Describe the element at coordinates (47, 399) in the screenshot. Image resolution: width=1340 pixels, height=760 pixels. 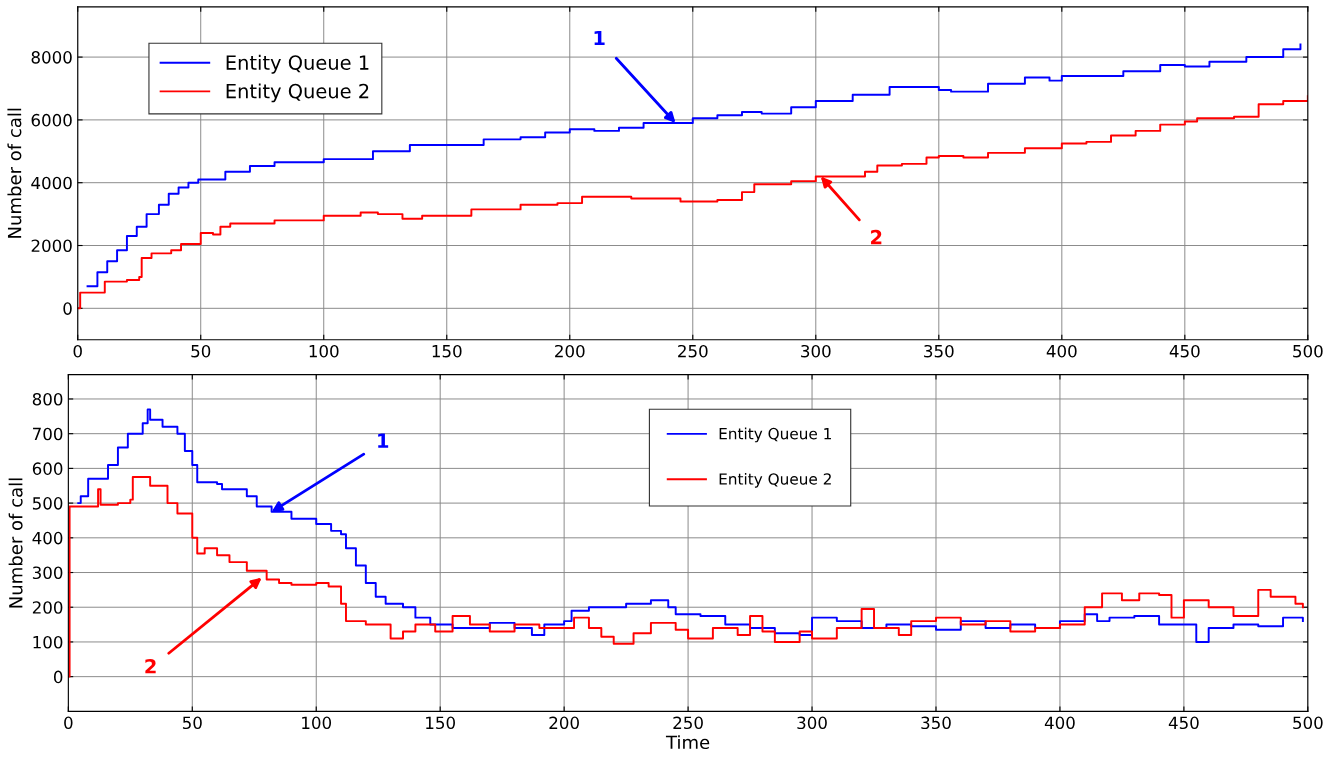
I see `y-tick-label: 800` at that location.